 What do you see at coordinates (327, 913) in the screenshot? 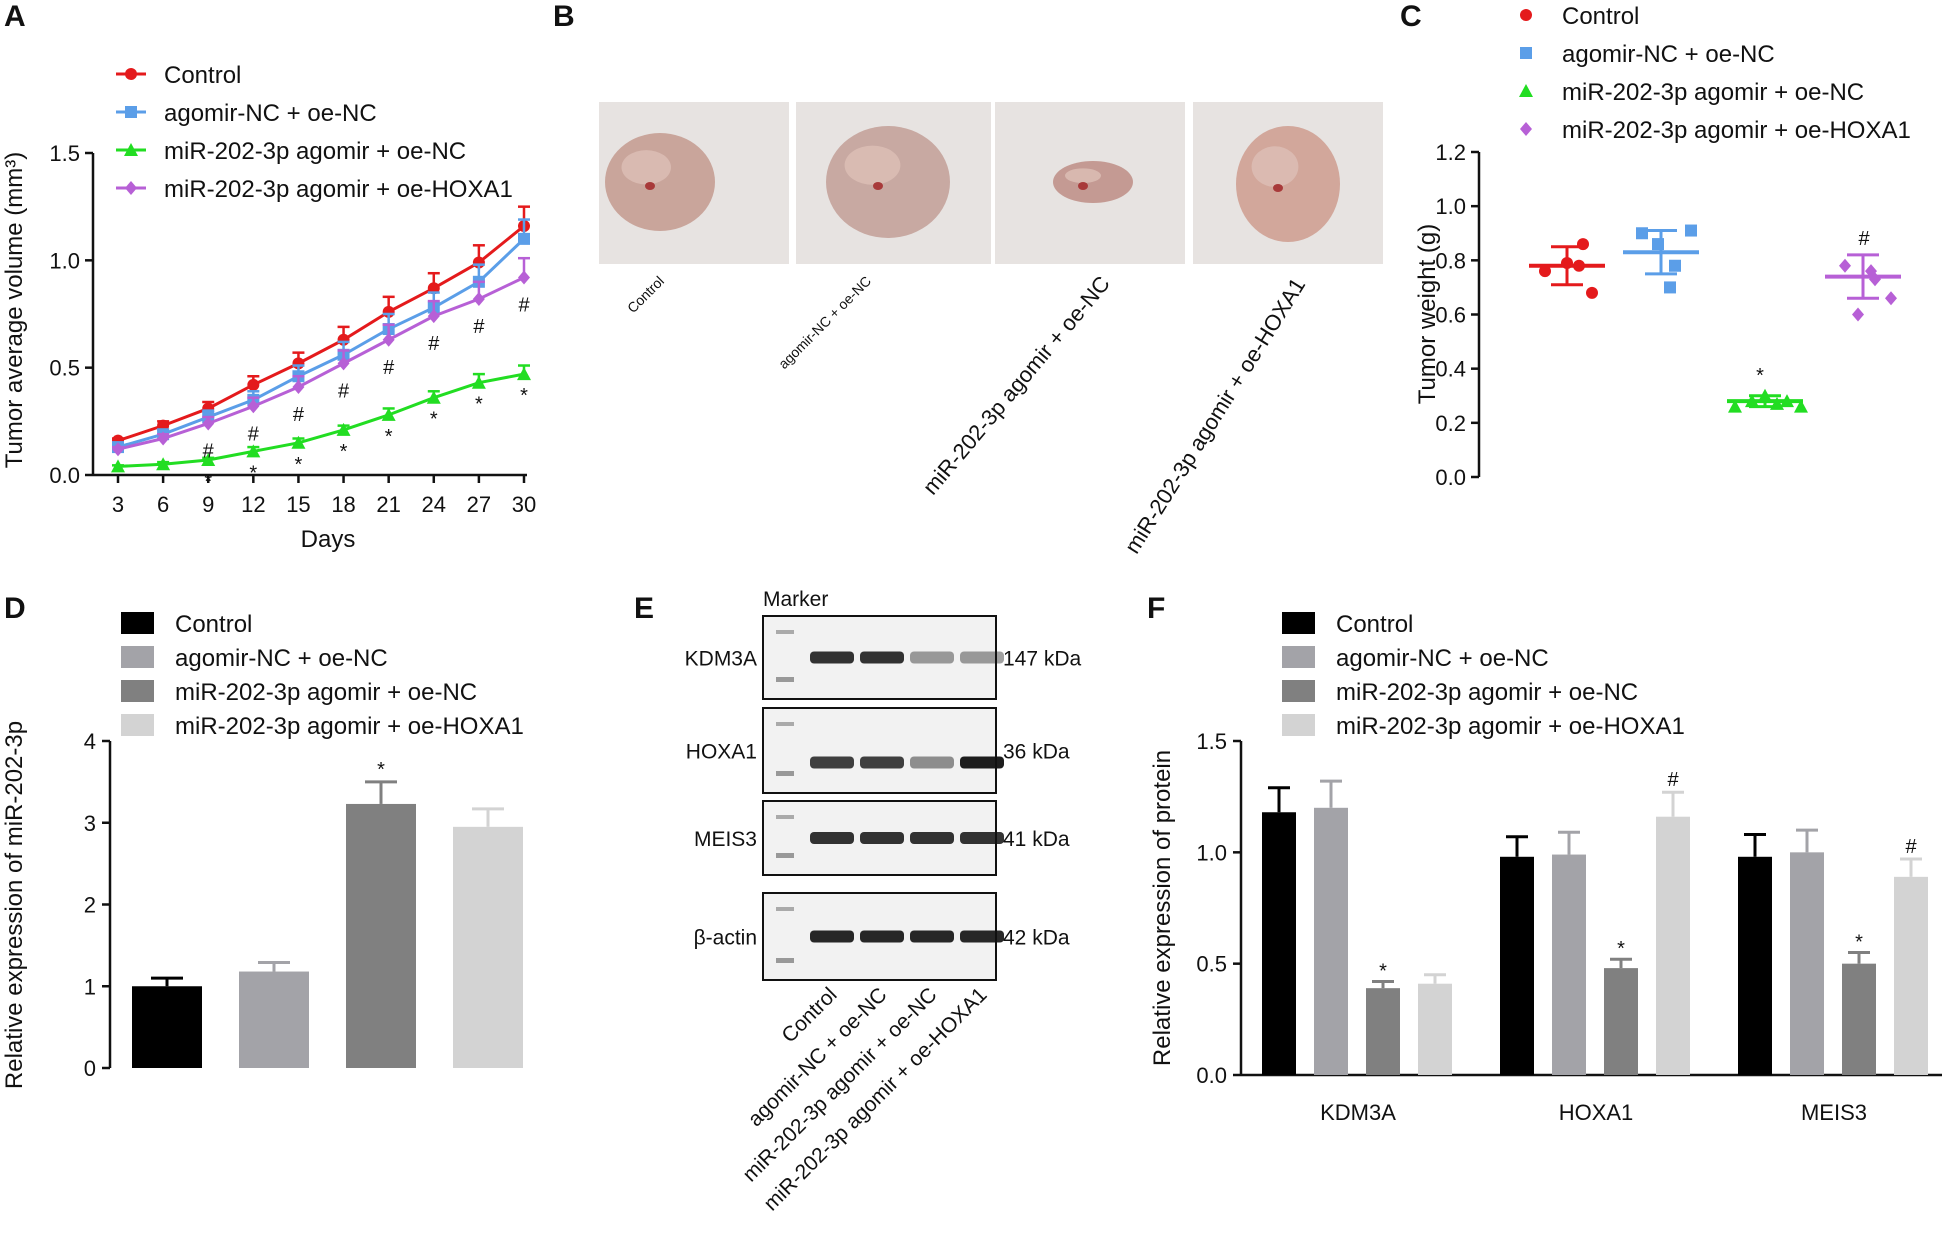
I see `panel-d-bars: *` at bounding box center [327, 913].